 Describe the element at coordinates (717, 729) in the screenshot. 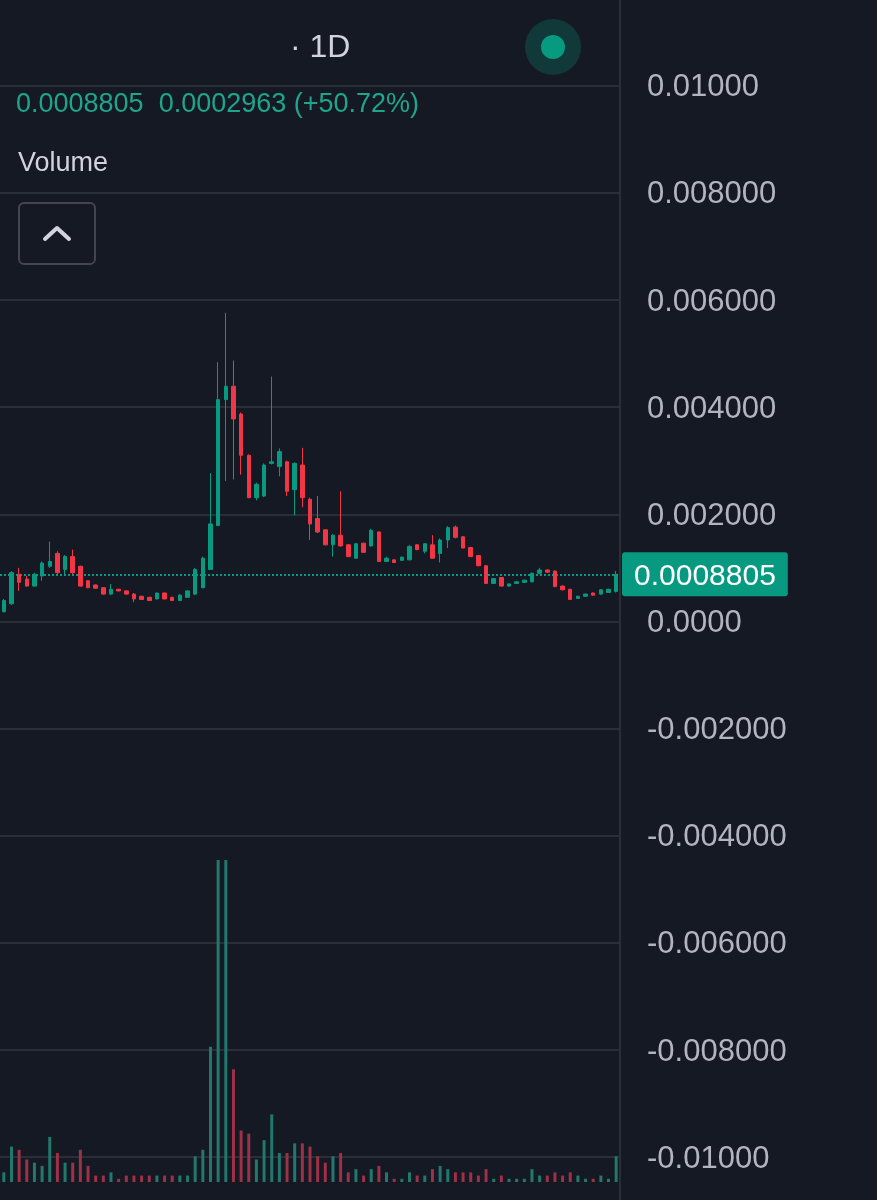

I see `y-tick-label: -0.002000` at that location.